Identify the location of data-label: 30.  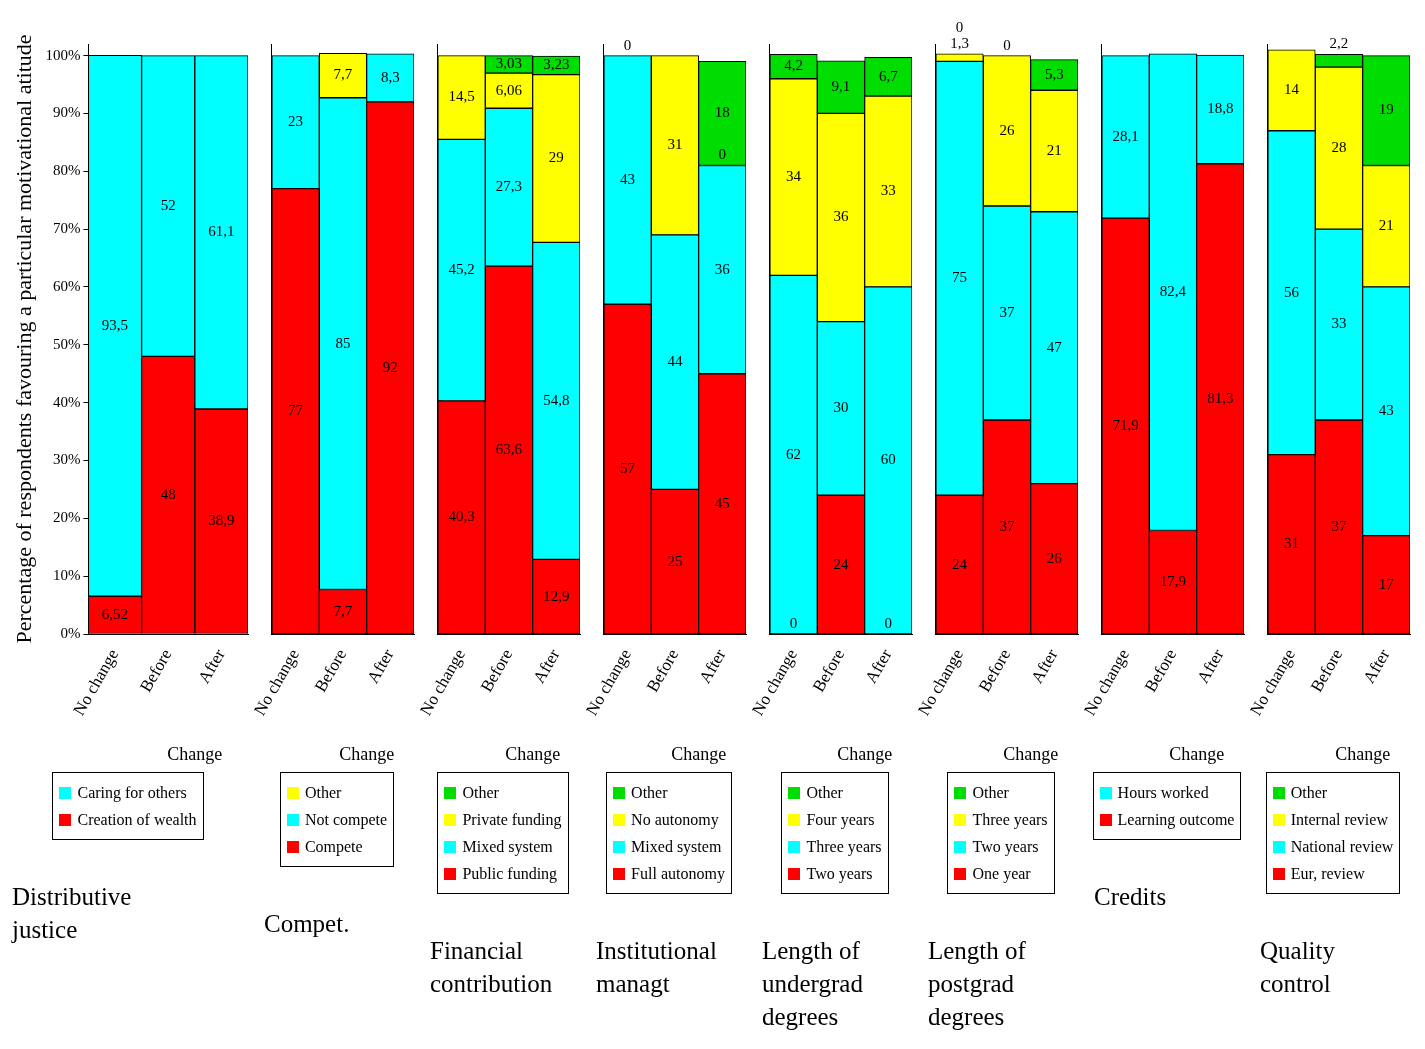
(841, 407).